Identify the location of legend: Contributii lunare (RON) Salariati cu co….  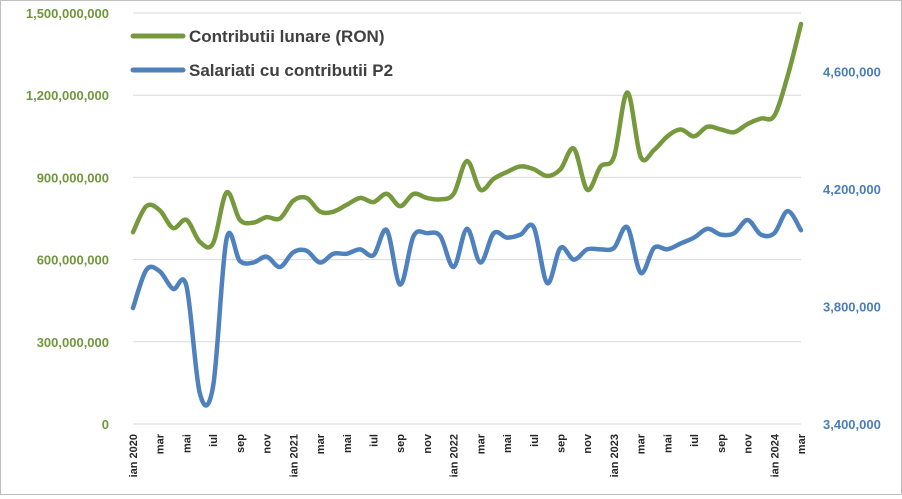
(261, 53).